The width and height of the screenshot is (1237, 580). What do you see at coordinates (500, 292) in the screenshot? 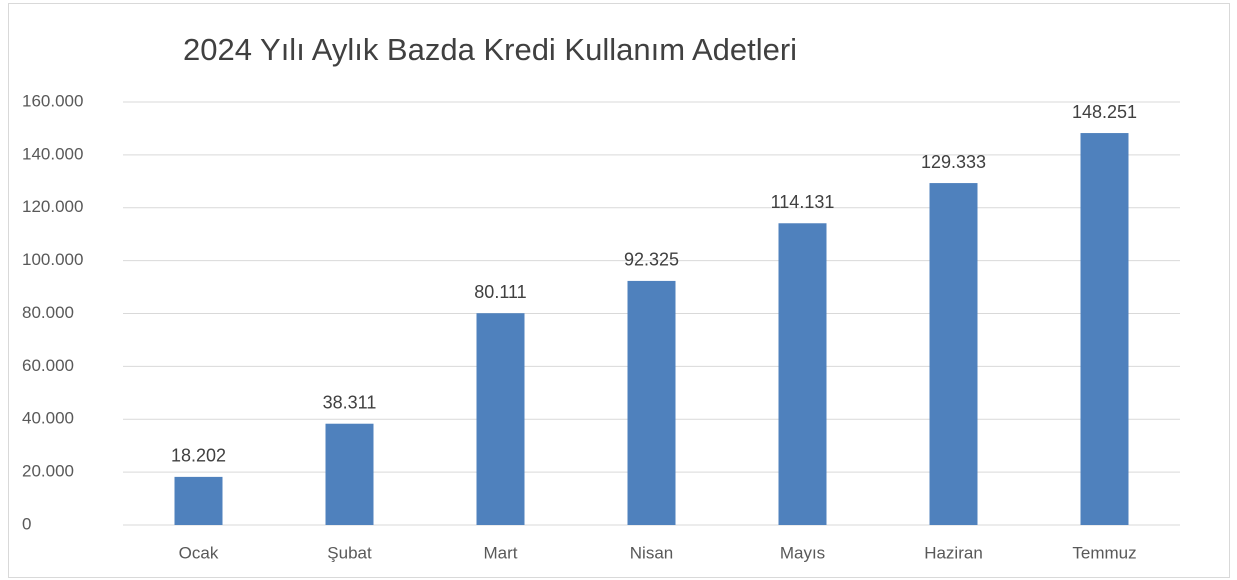
I see `value-label: 80.111` at bounding box center [500, 292].